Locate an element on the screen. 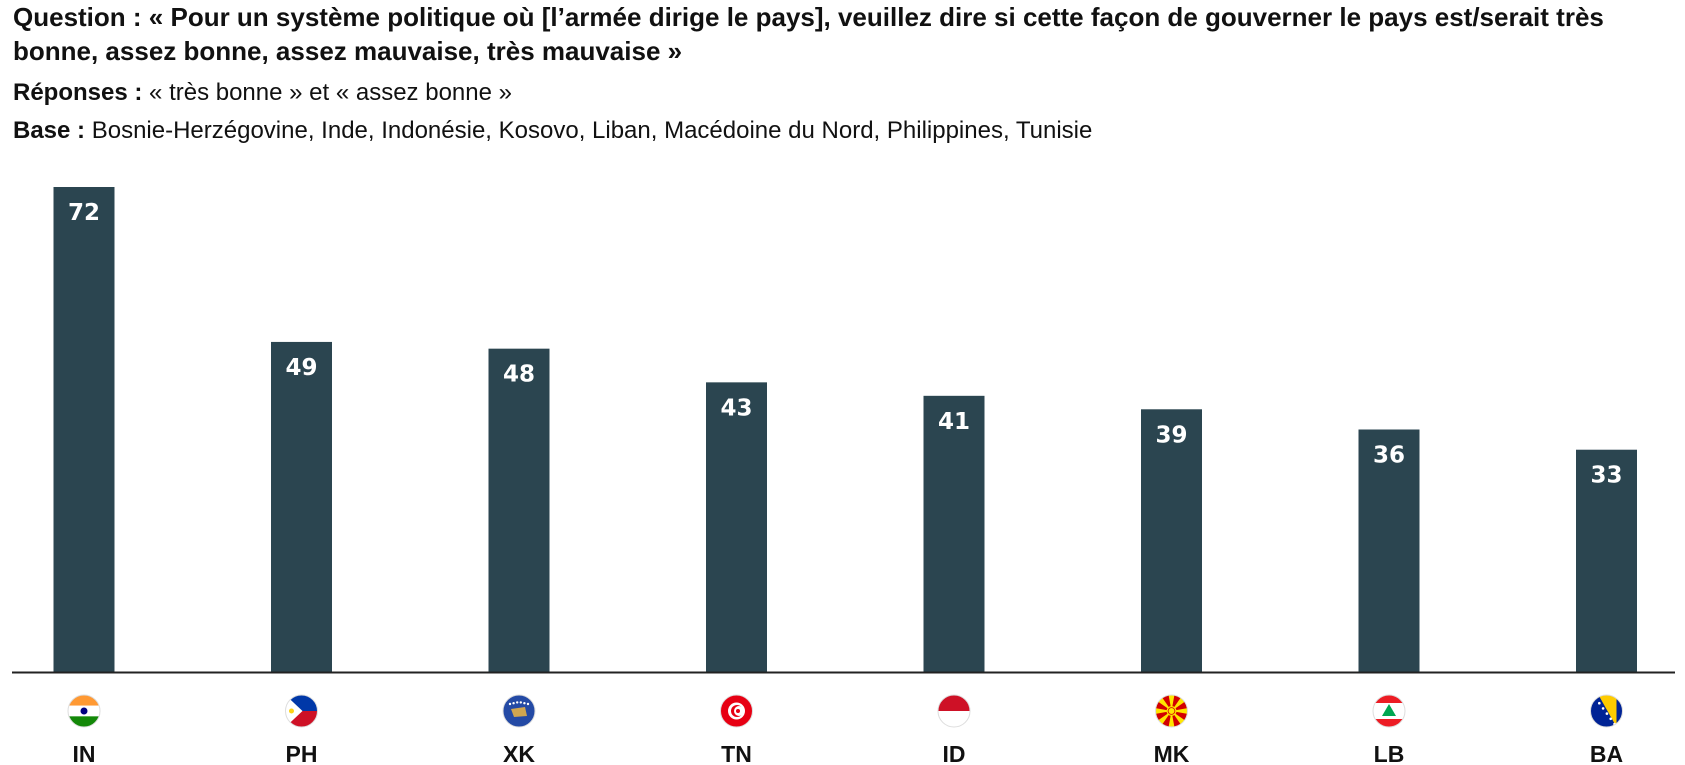 The height and width of the screenshot is (765, 1685). responses-label: Réponses : is located at coordinates (78, 92).